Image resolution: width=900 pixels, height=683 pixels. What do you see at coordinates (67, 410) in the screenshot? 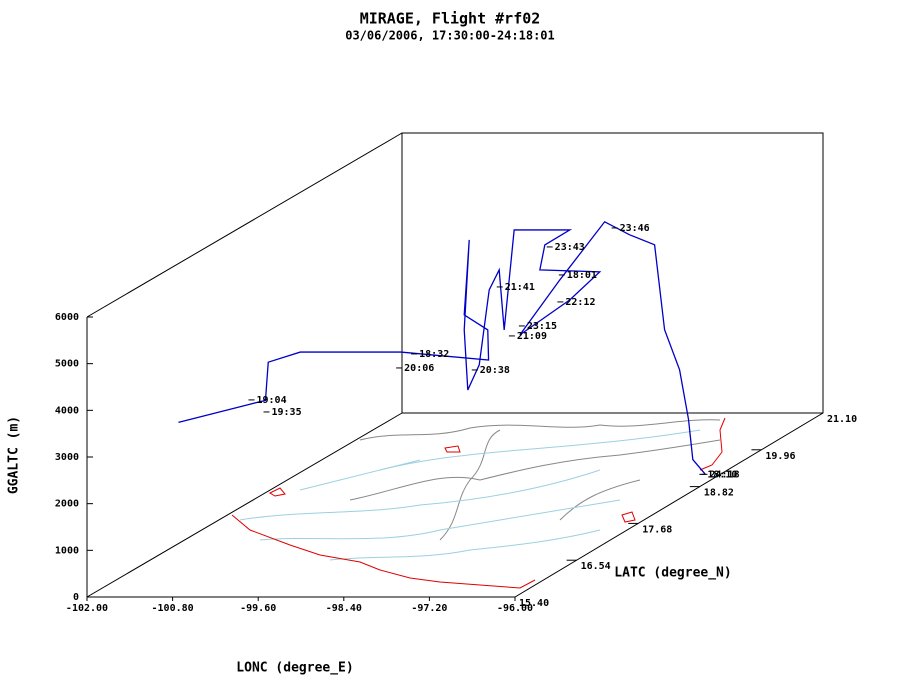
I see `z-tick-label: 4000` at bounding box center [67, 410].